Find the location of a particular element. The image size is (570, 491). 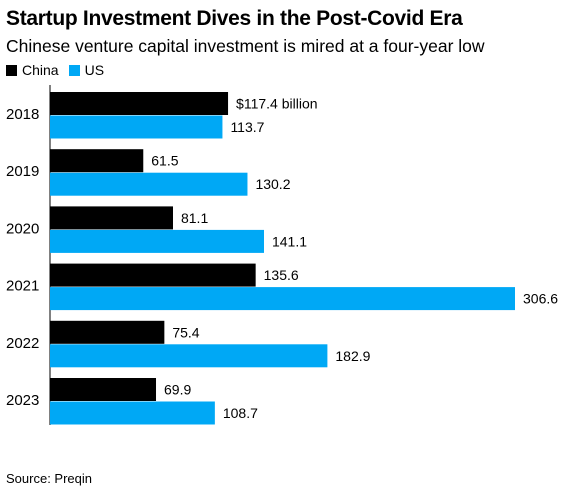

data-label-us-2018: 113.7 is located at coordinates (247, 127).